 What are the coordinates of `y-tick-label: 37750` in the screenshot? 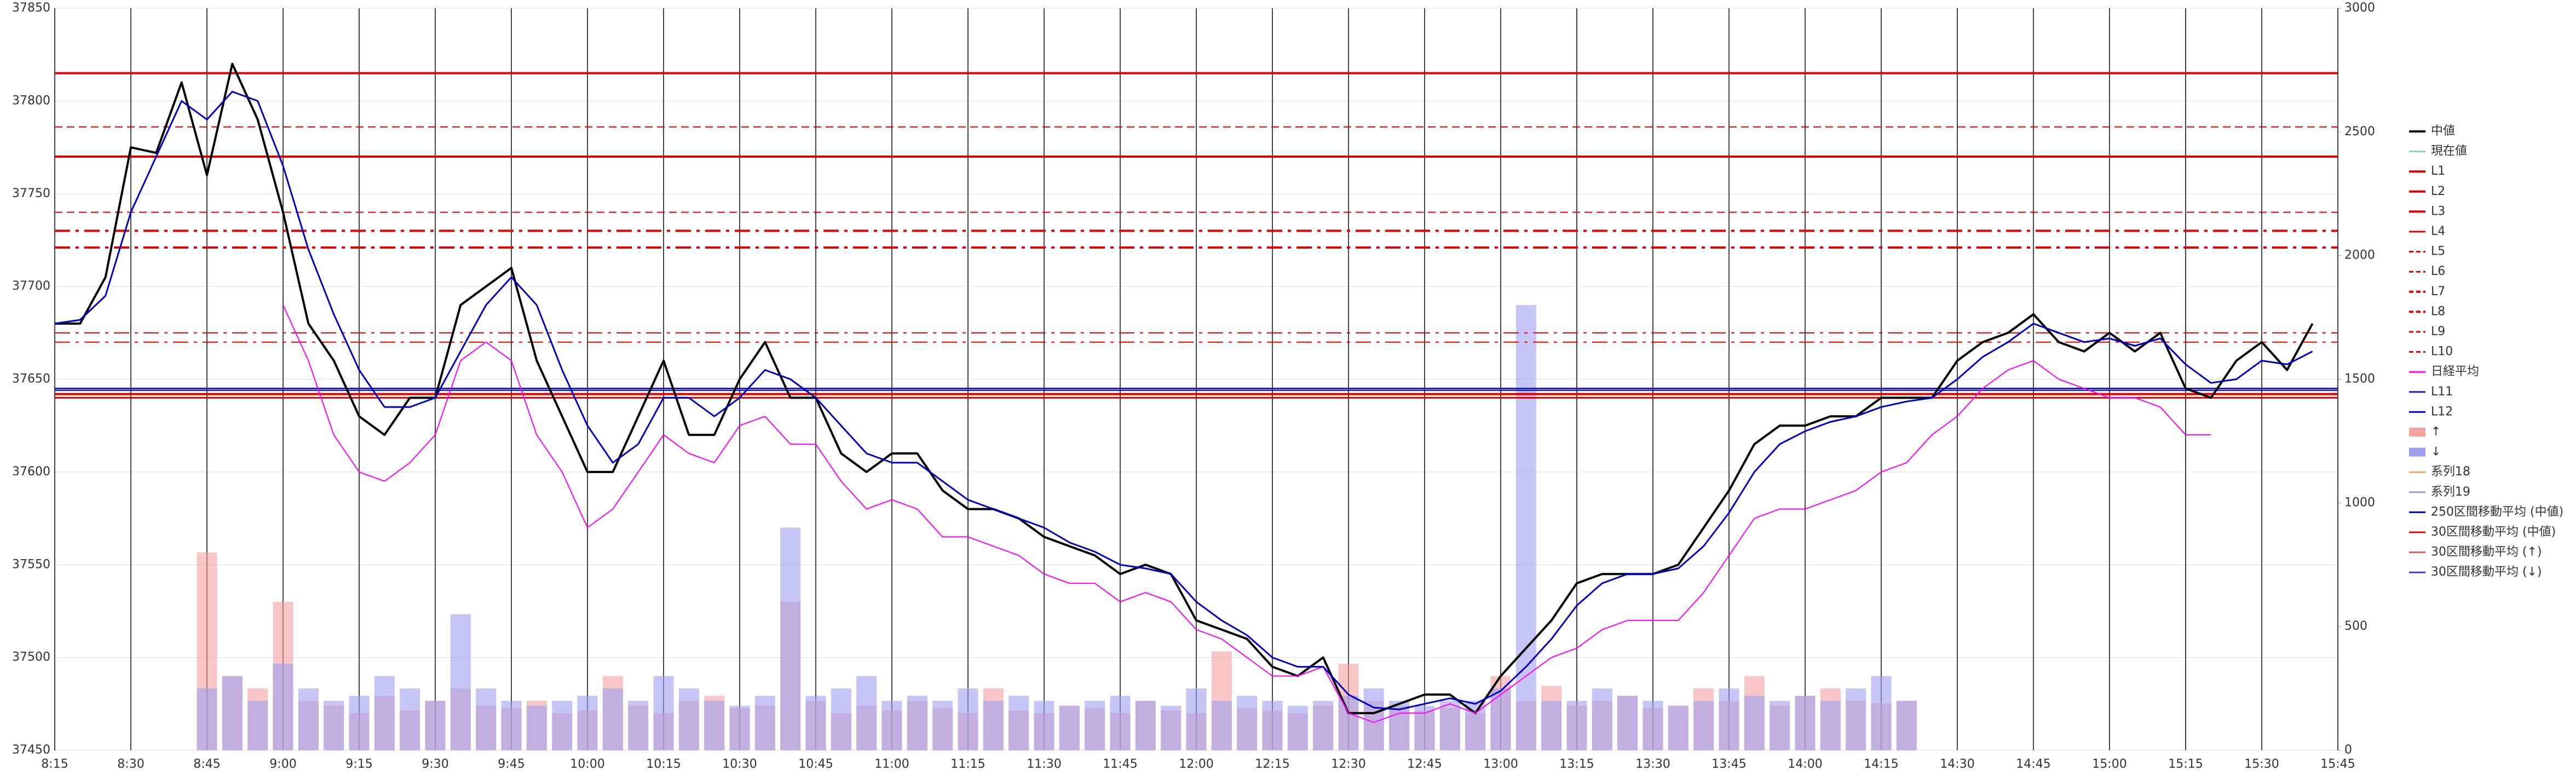 It's located at (31, 193).